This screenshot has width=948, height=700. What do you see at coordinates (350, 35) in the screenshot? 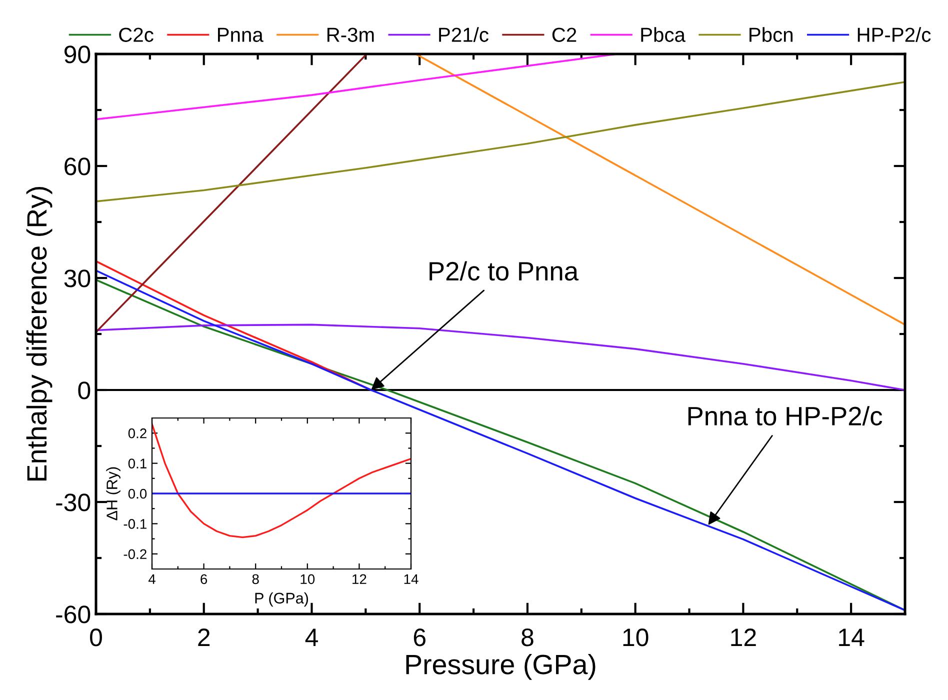
I see `legend-label: R-3m` at bounding box center [350, 35].